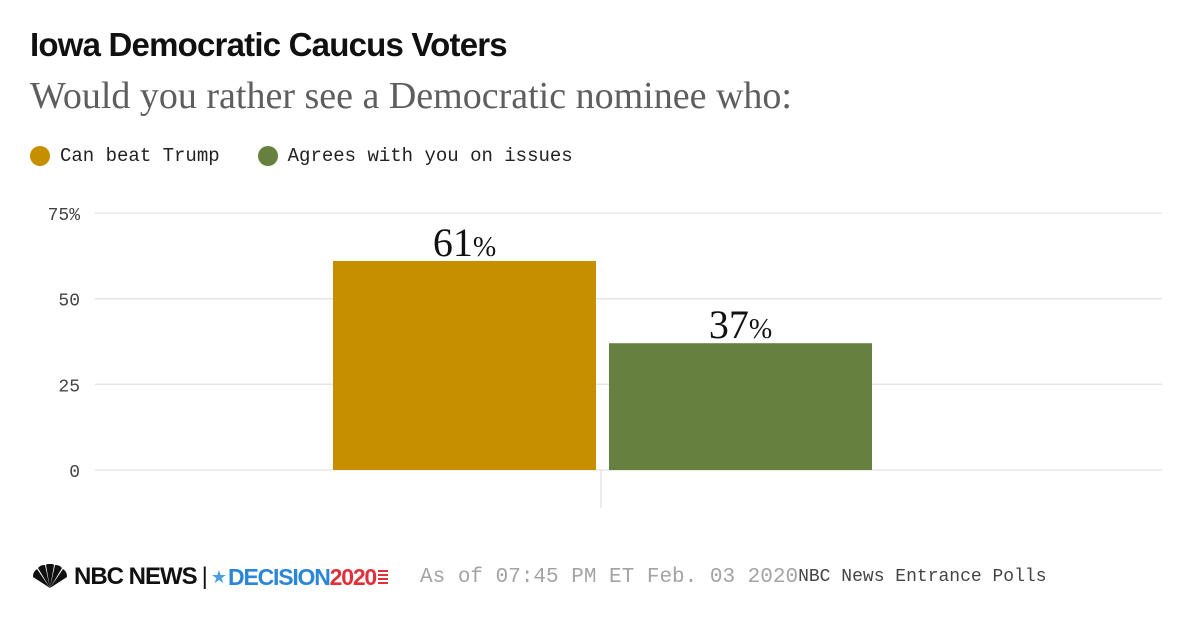 Image resolution: width=1200 pixels, height=630 pixels. What do you see at coordinates (136, 576) in the screenshot?
I see `nbc-news-logo-text: NBC NEWS` at bounding box center [136, 576].